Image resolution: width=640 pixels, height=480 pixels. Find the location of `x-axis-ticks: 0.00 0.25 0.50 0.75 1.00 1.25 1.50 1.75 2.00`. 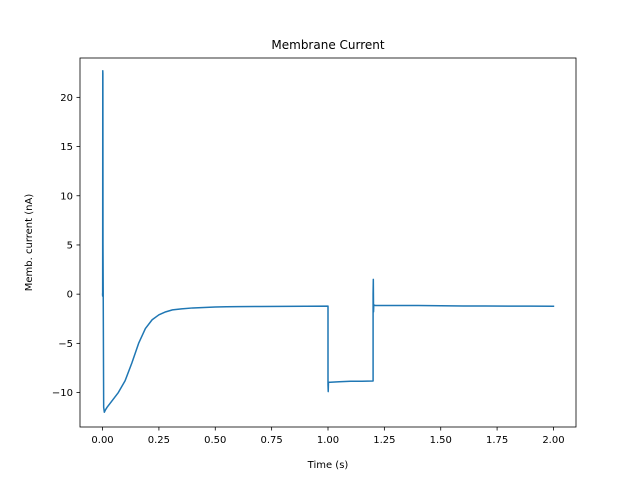

x-axis-ticks: 0.00 0.25 0.50 0.75 1.00 1.25 1.50 1.75 2.00 is located at coordinates (328, 436).